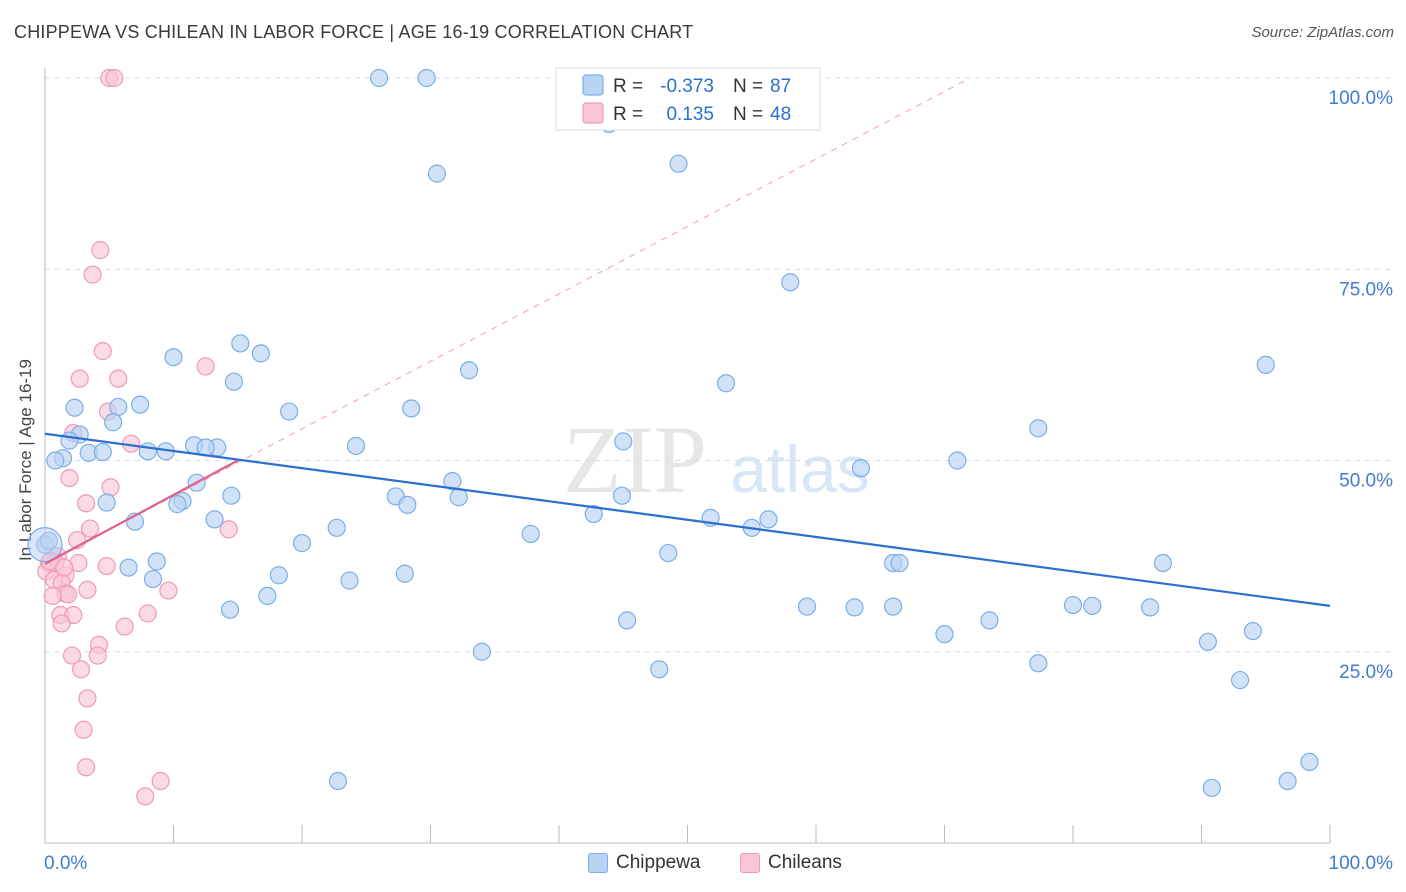 This screenshot has width=1406, height=892. What do you see at coordinates (137, 437) in the screenshot?
I see `series-chileans-points` at bounding box center [137, 437].